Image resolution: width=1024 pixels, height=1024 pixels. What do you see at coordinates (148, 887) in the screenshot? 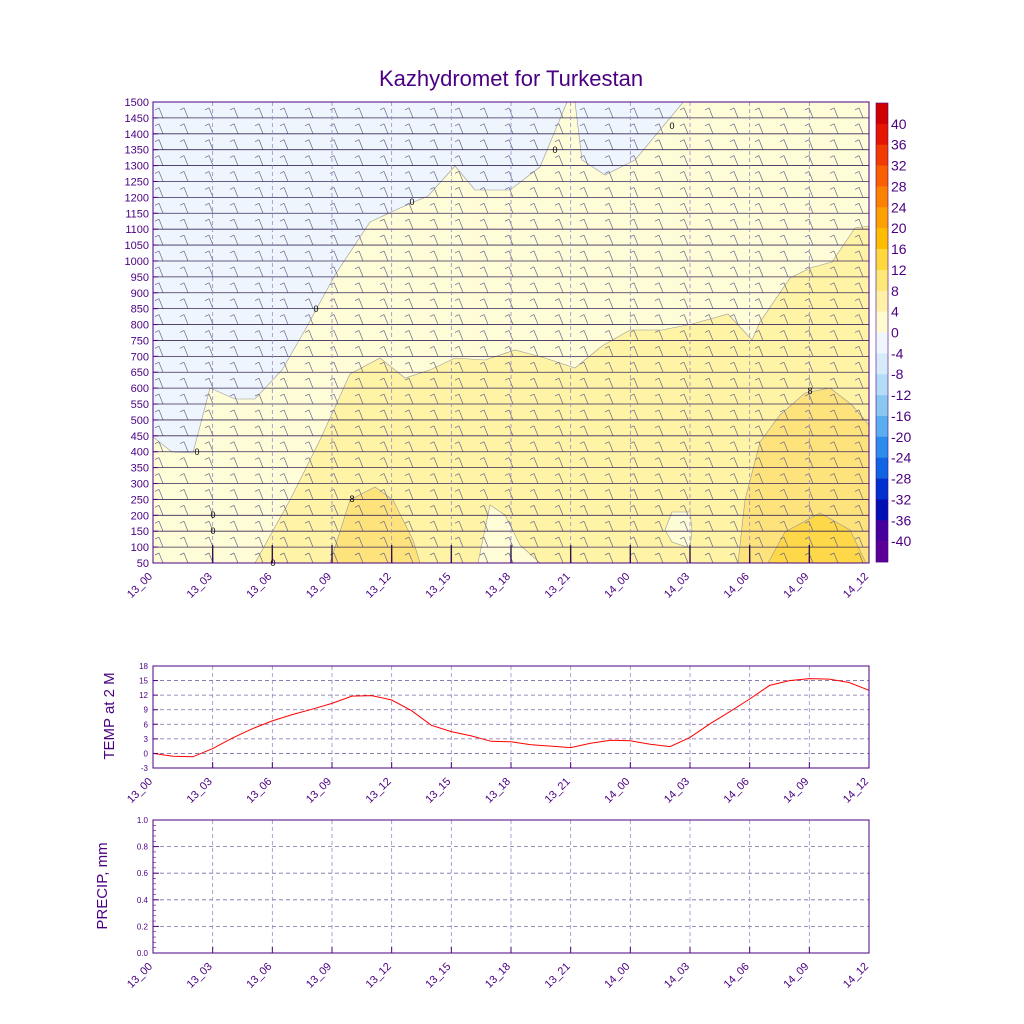
I see `precip-y-axis: 0.0 0.2 0.4 0.6 0.8 1.0` at bounding box center [148, 887].